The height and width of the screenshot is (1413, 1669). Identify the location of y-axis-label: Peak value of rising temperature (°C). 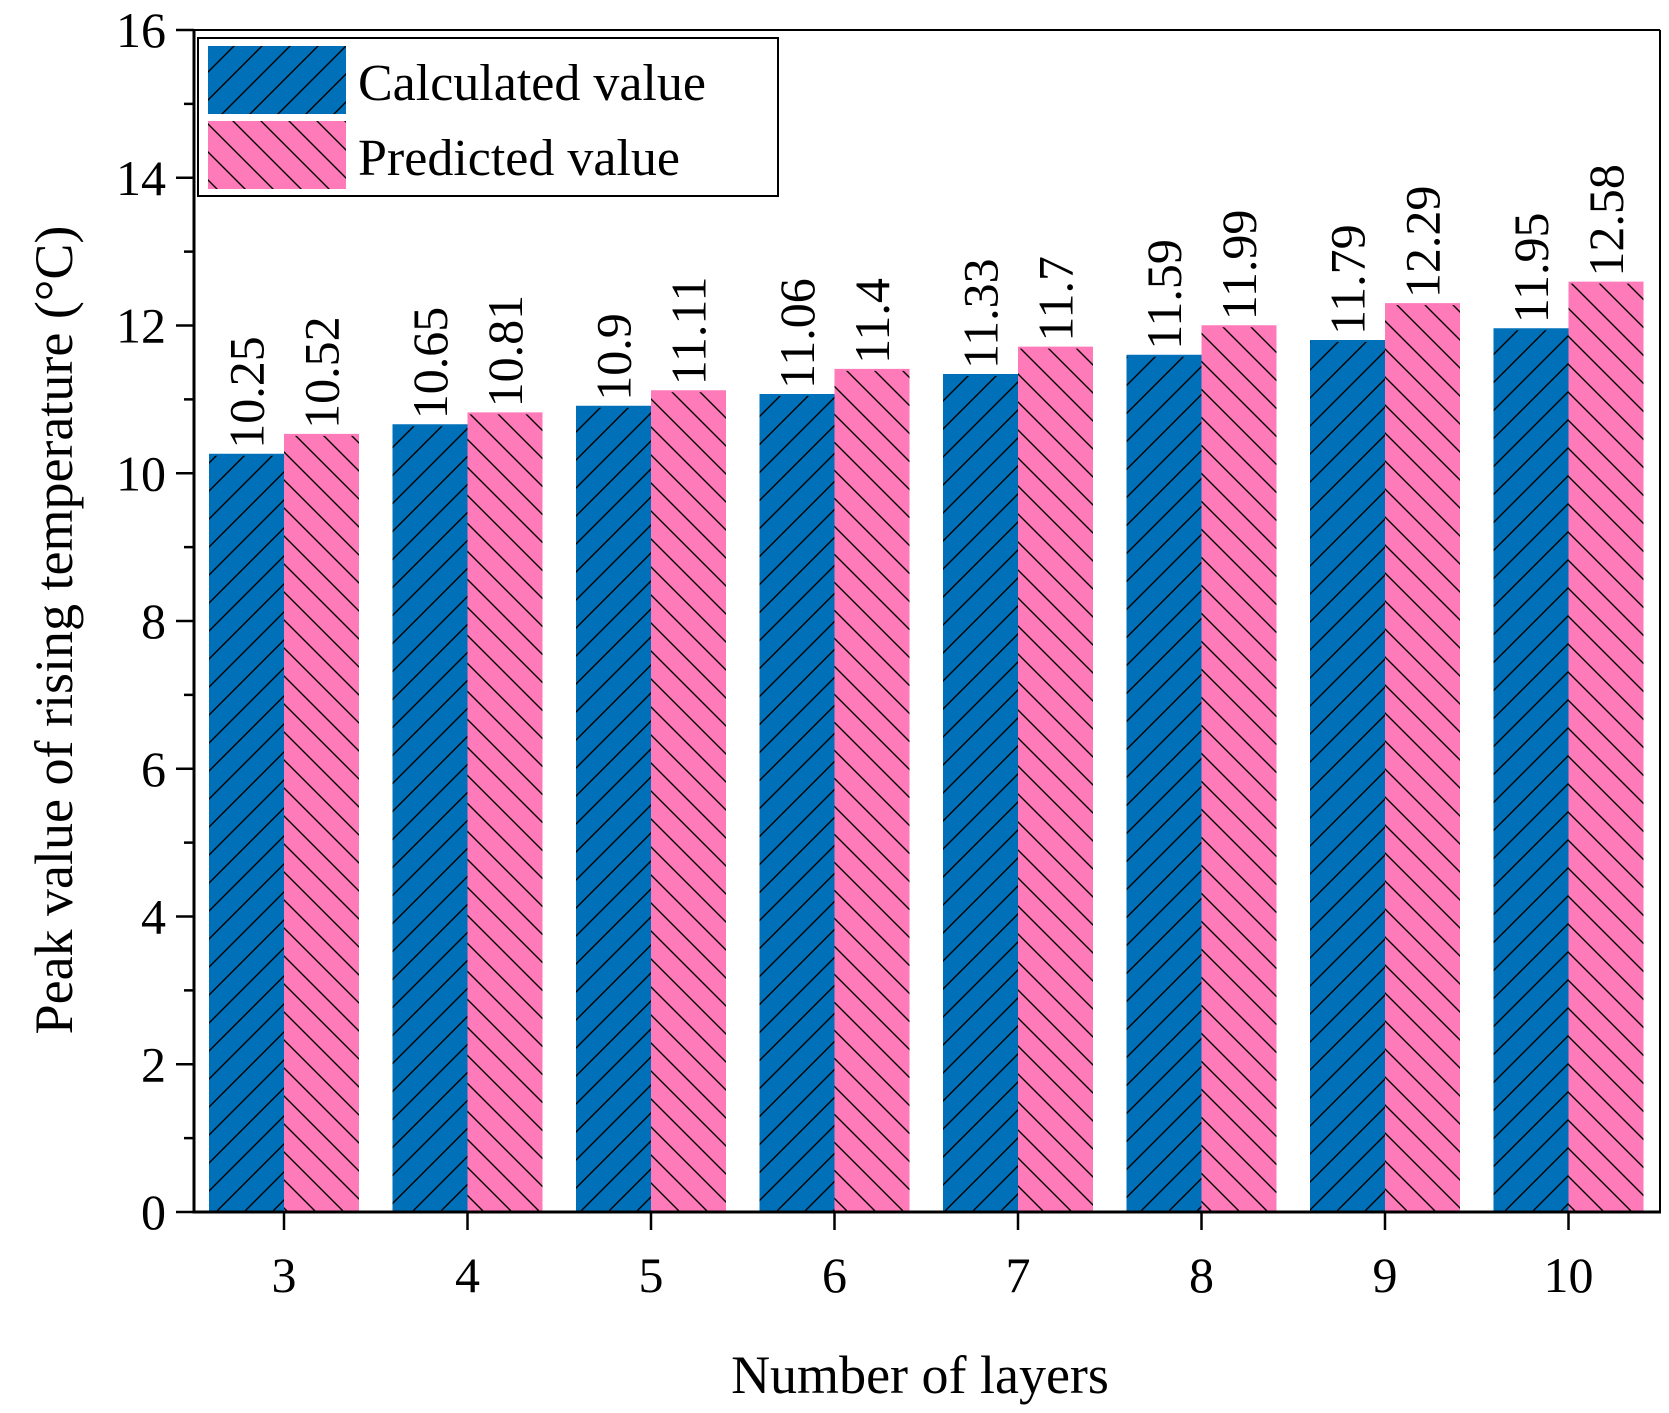
(54, 630).